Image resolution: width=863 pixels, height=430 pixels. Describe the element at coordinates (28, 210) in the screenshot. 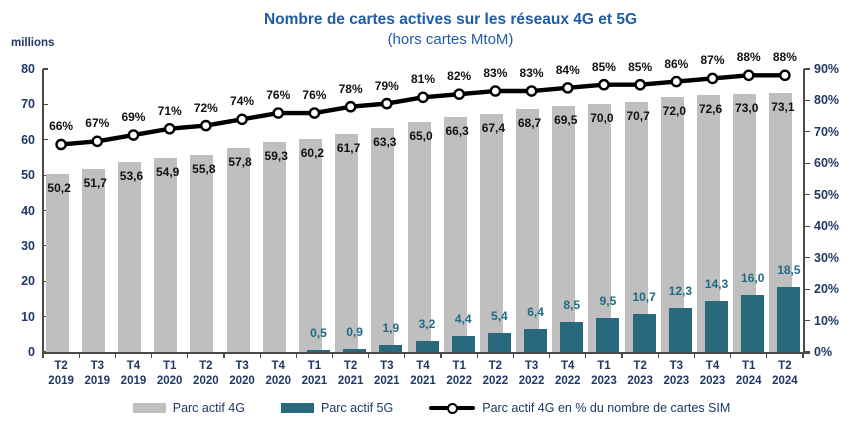

I see `left-axis-tick-label: 40` at that location.